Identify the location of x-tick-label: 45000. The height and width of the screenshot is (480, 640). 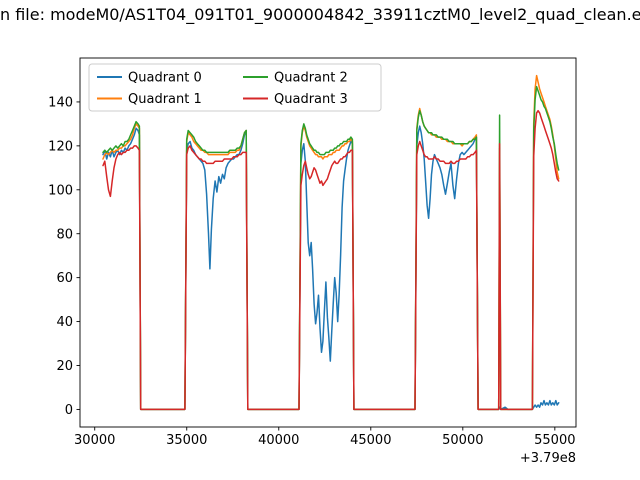
(370, 440).